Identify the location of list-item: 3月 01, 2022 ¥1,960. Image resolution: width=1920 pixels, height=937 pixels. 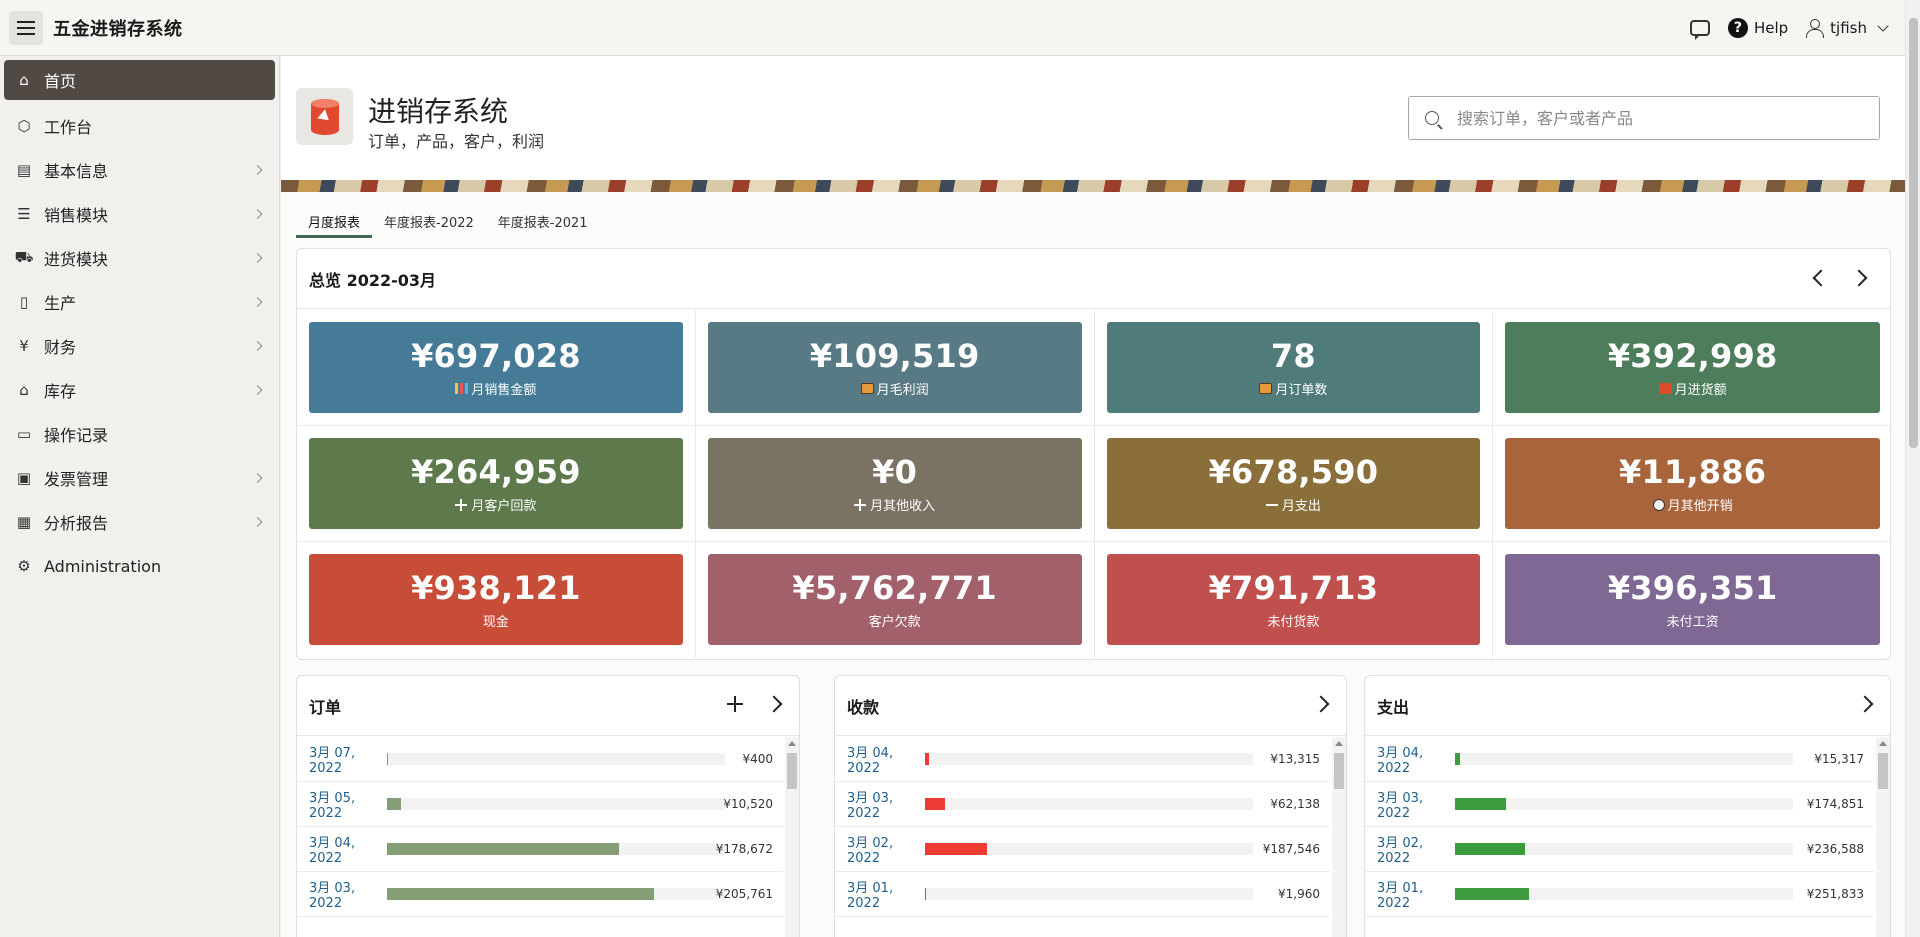
(1082, 894).